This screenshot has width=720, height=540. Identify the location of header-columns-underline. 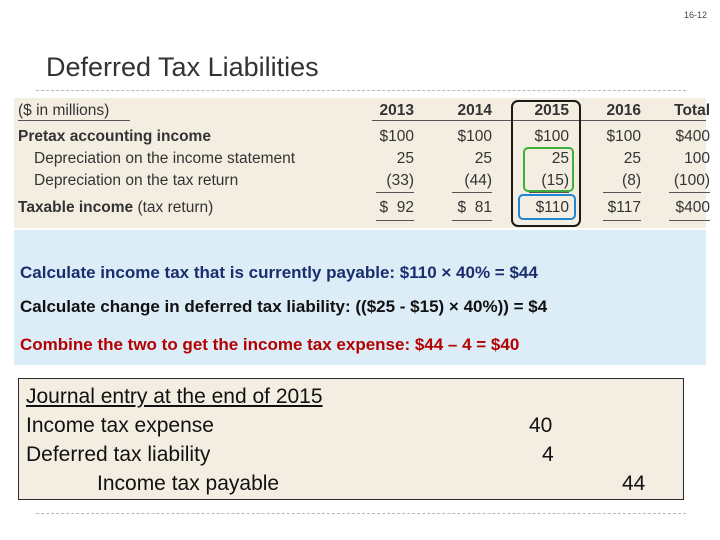
(539, 120).